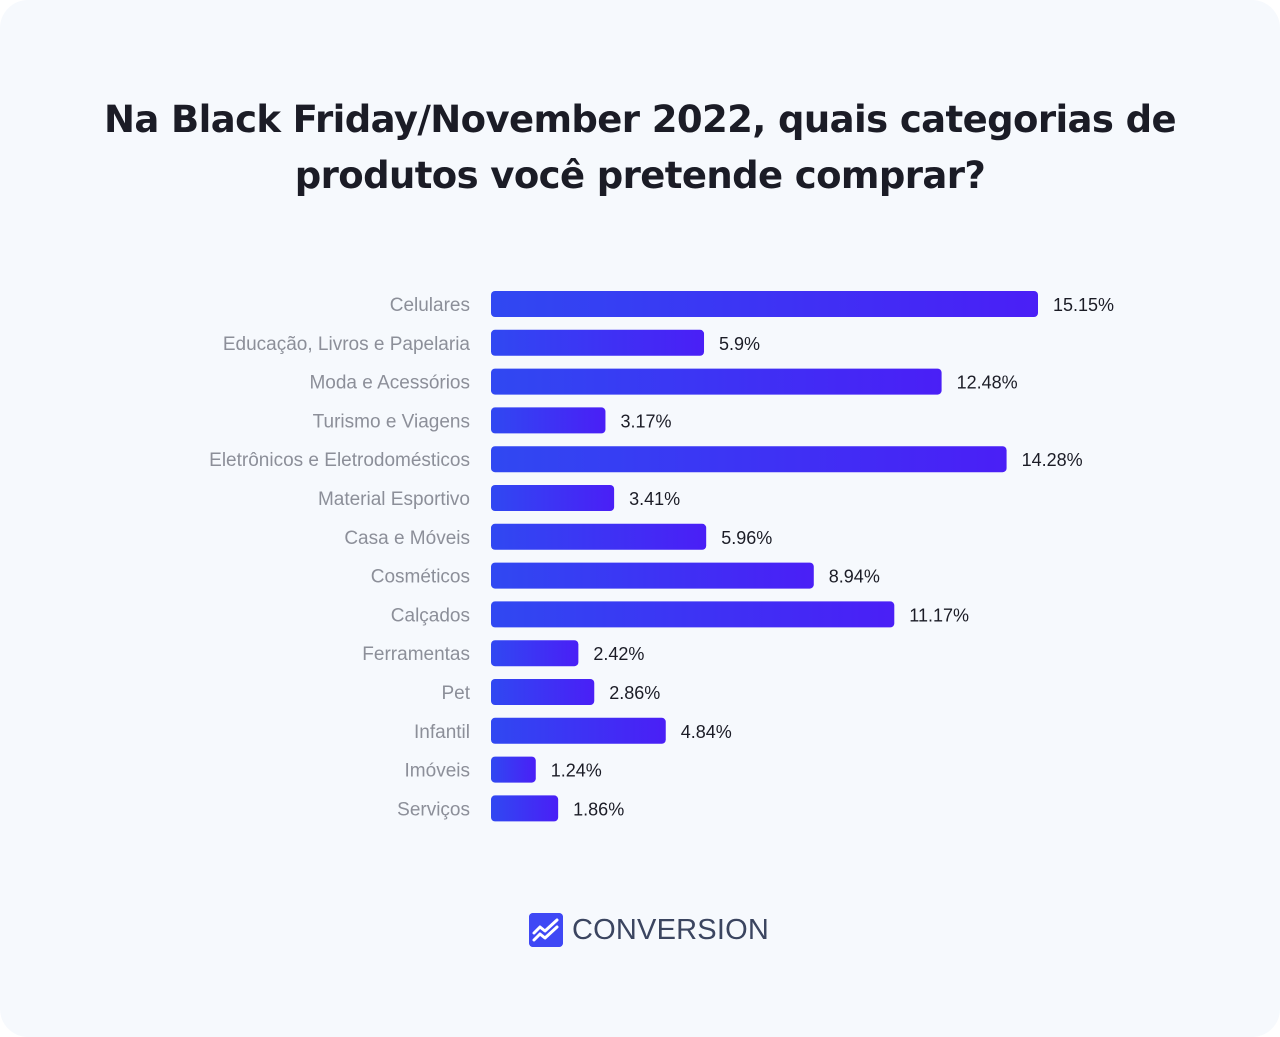 This screenshot has height=1037, width=1280. I want to click on category-label: Celulares, so click(430, 305).